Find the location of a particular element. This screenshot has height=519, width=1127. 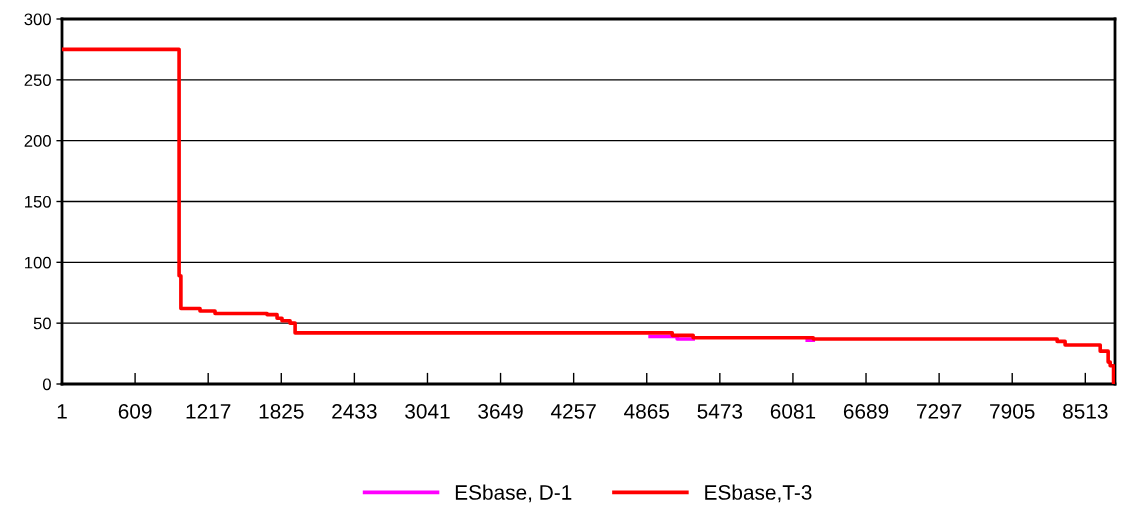

x-tick-label: 3041 is located at coordinates (427, 411).